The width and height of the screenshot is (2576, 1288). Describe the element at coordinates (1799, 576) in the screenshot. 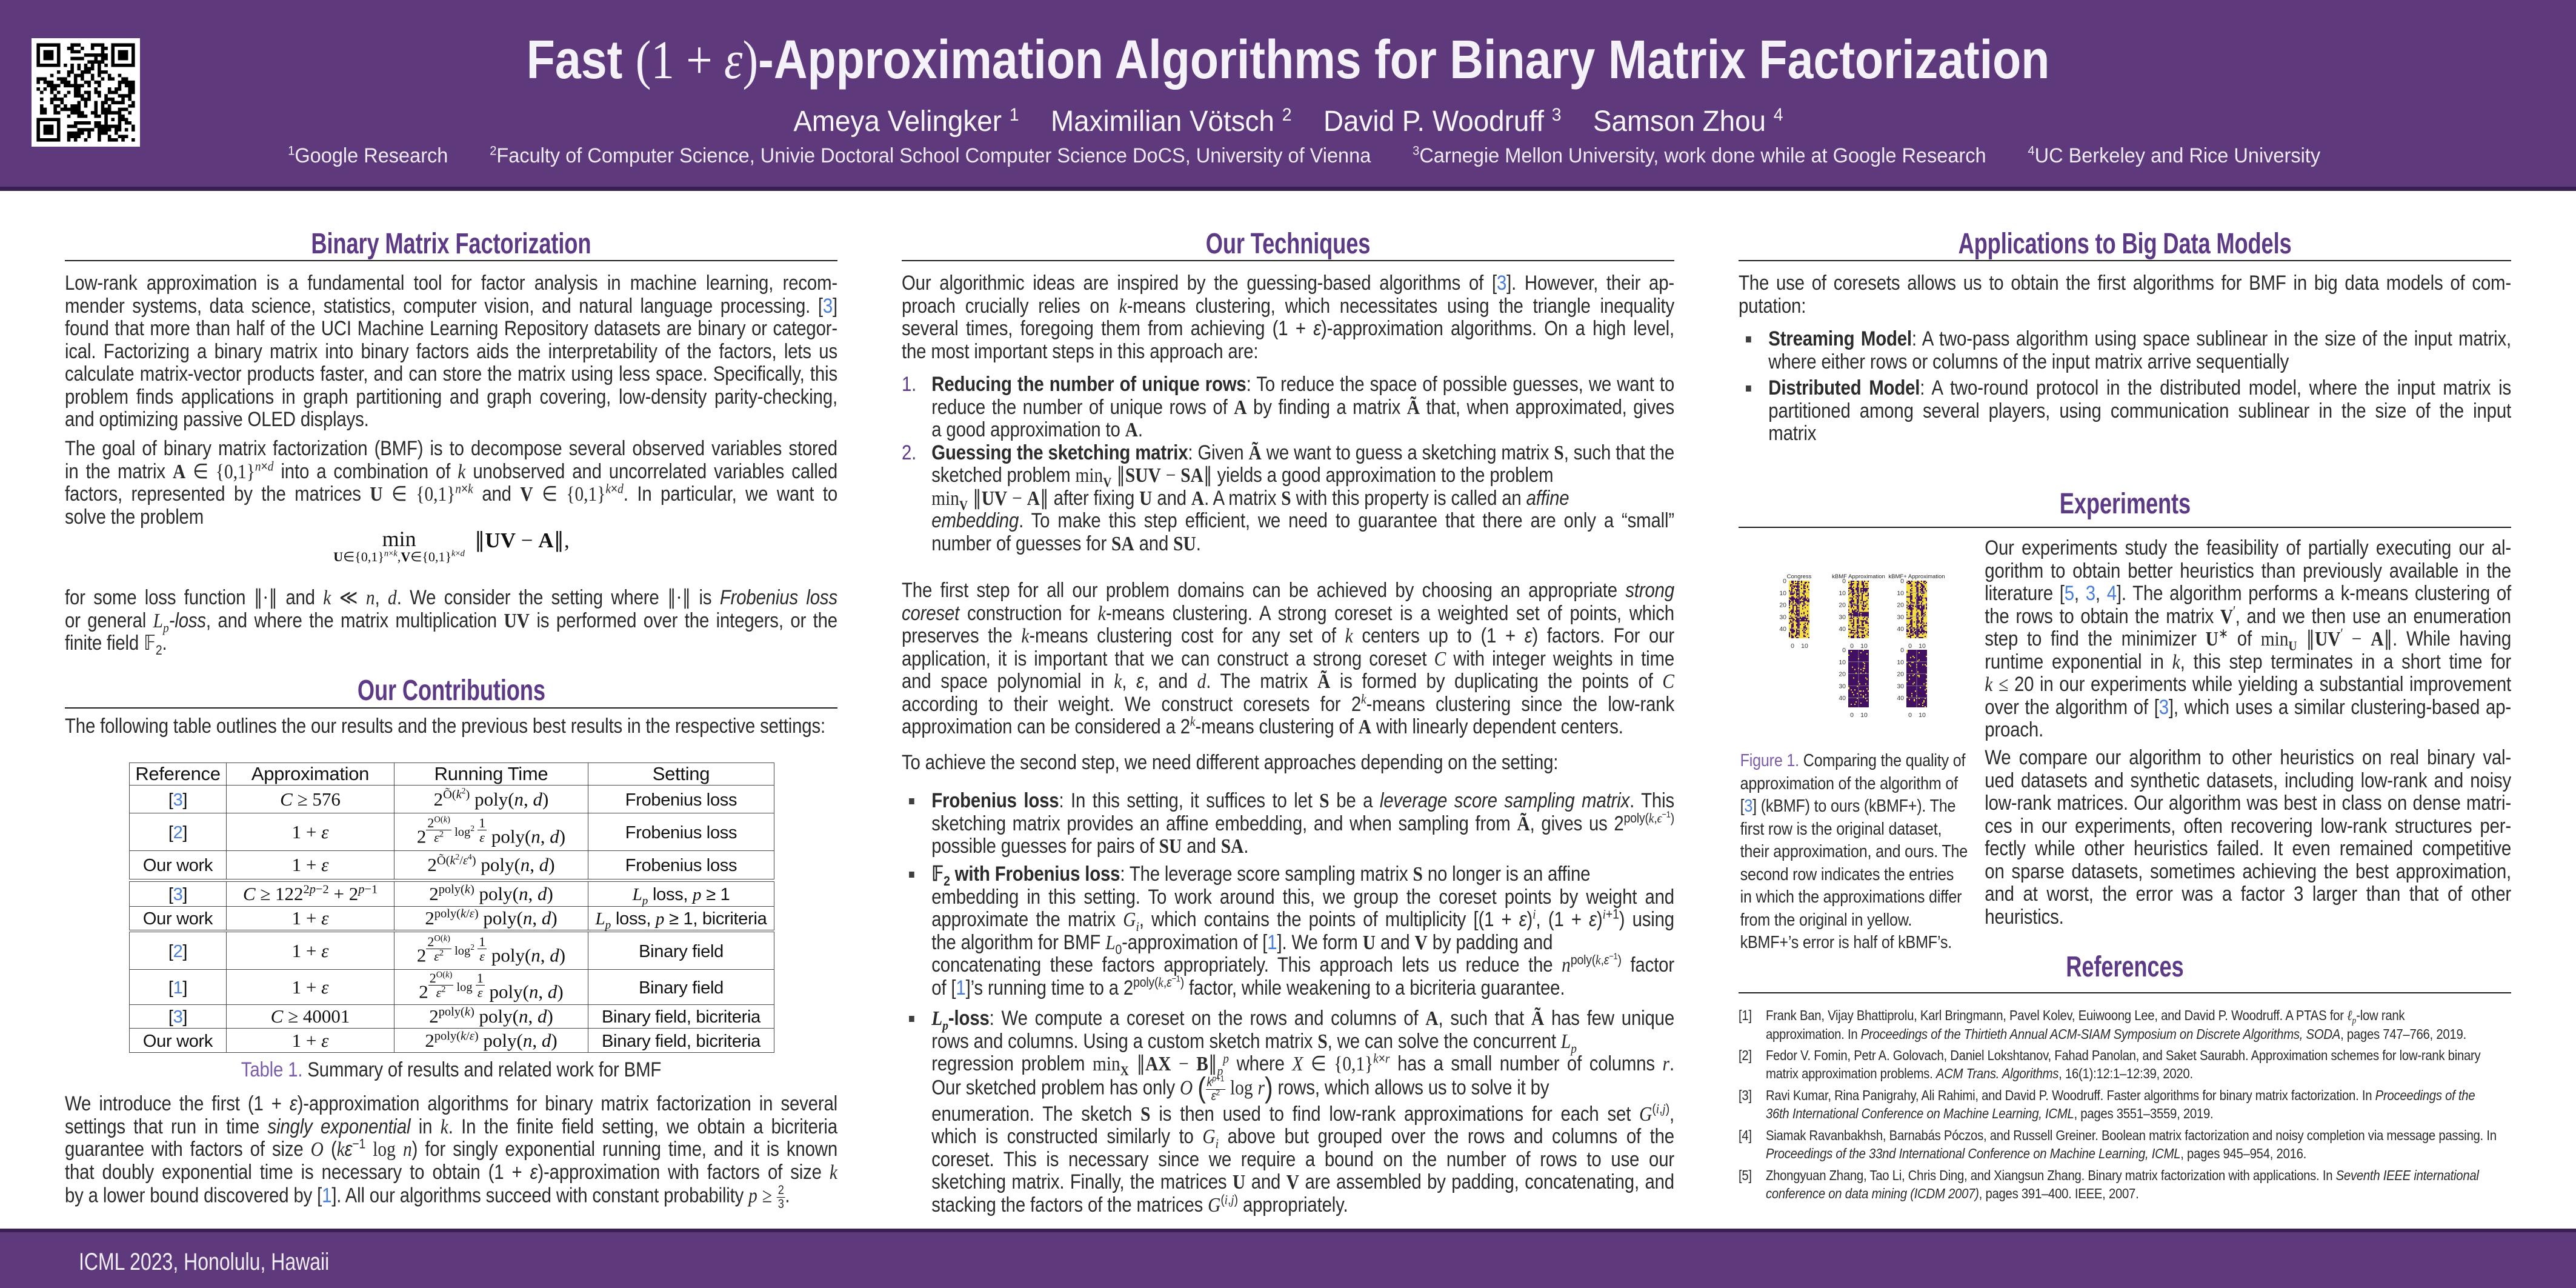

I see `svg-text: Congress` at that location.